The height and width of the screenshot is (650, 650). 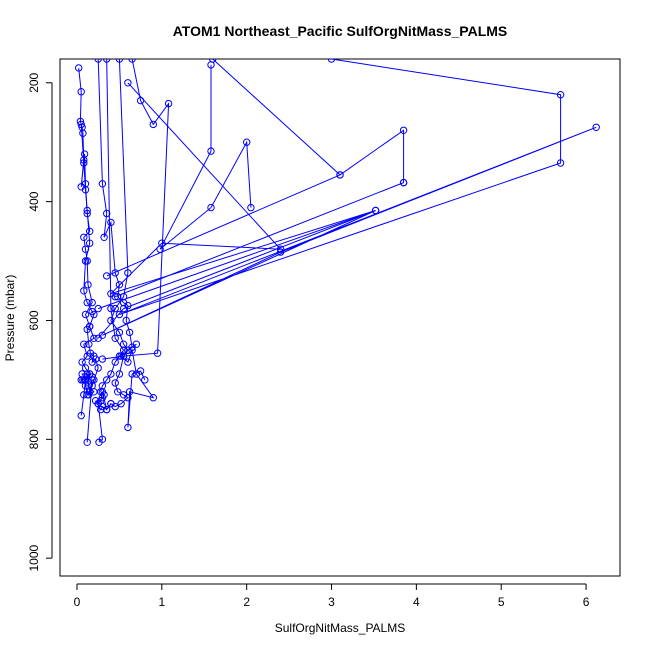 I want to click on y-tick-label: 800, so click(x=34, y=439).